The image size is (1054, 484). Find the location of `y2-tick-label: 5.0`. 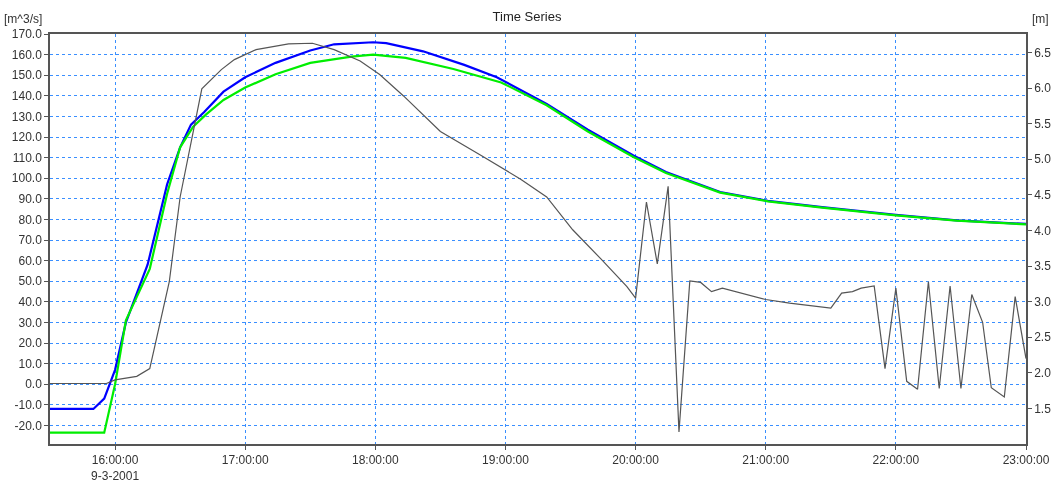

y2-tick-label: 5.0 is located at coordinates (1043, 159).